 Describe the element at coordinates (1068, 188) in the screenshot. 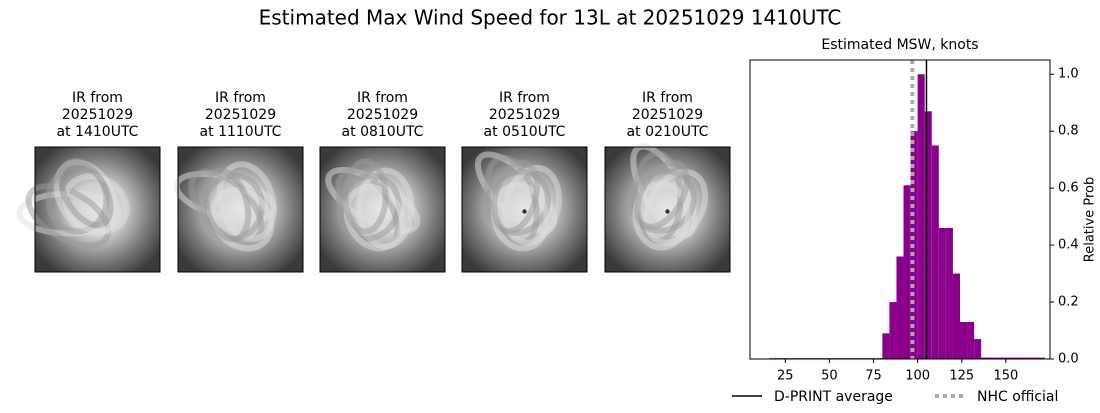

I see `y-tick-label: 0.6` at that location.